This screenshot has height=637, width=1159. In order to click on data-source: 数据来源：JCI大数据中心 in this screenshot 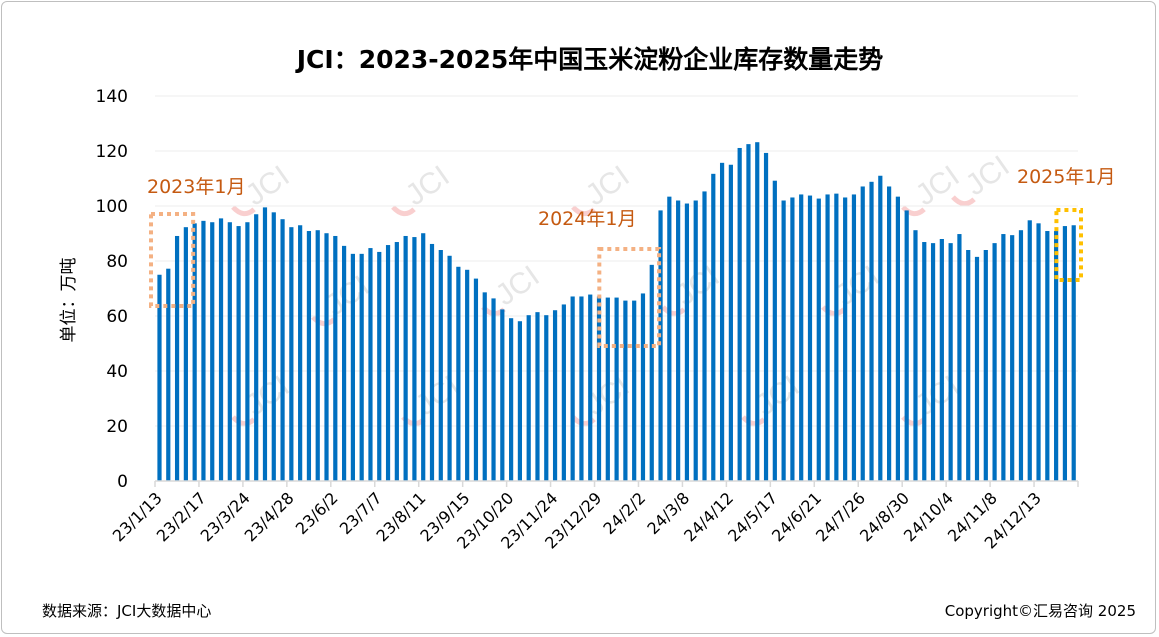, I will do `click(126, 611)`.